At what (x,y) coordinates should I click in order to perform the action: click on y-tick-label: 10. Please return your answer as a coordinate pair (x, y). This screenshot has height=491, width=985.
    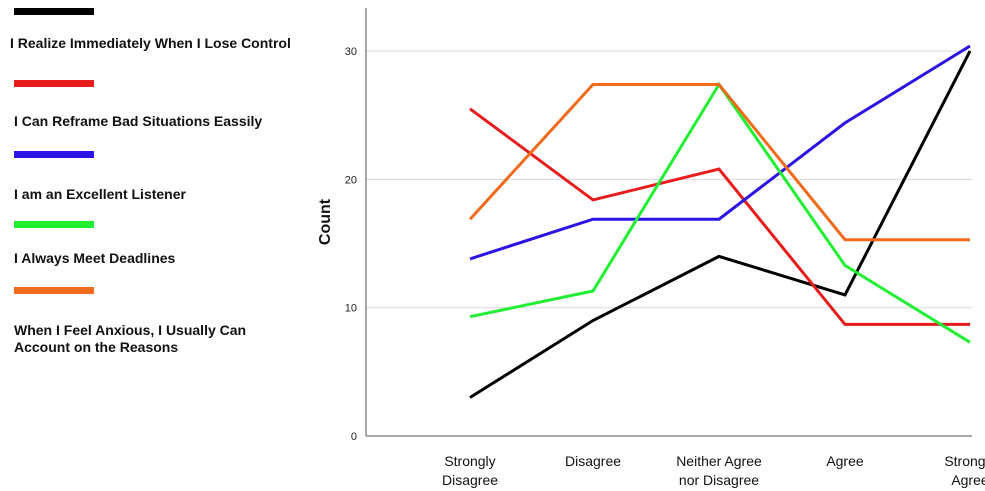
    Looking at the image, I should click on (351, 309).